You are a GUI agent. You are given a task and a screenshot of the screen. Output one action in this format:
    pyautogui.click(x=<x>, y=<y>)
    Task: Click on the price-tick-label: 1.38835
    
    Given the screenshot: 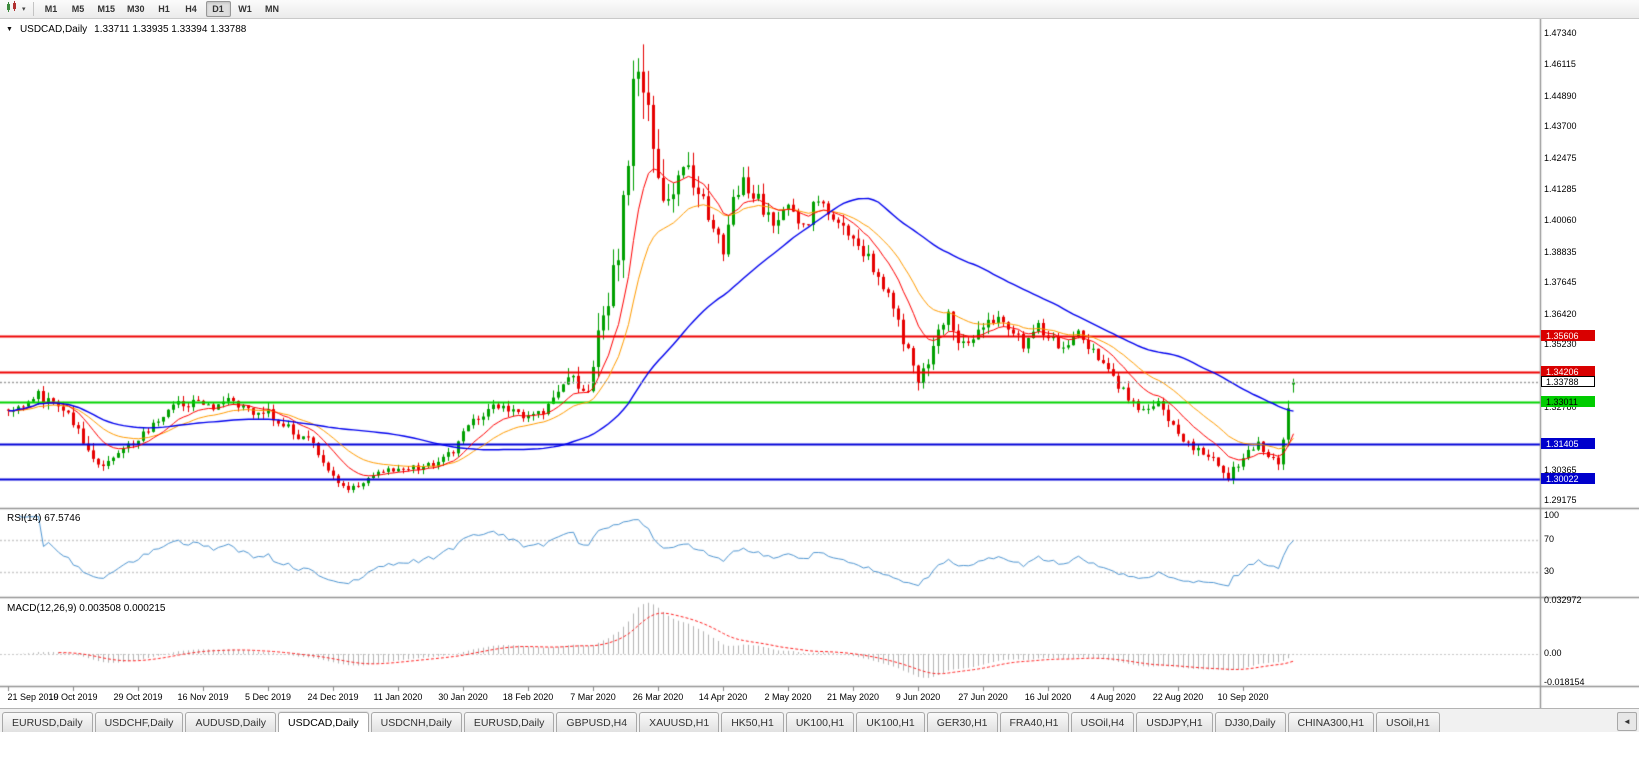 What is the action you would take?
    pyautogui.click(x=1560, y=251)
    